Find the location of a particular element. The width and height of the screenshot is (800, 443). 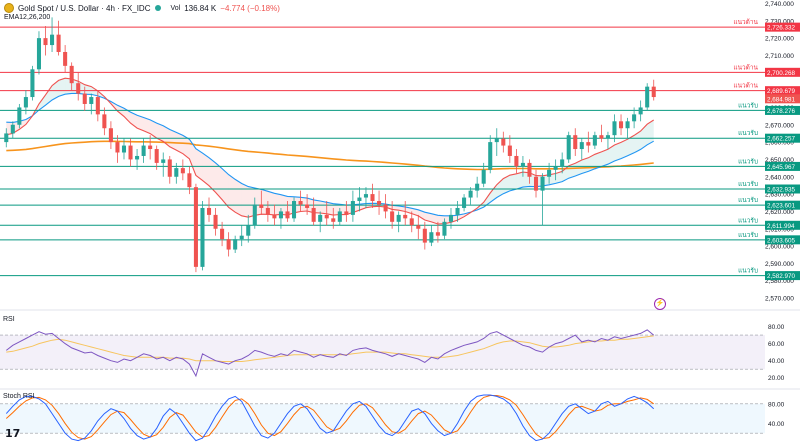

price-axis-tick: 2,630.000 is located at coordinates (779, 195).